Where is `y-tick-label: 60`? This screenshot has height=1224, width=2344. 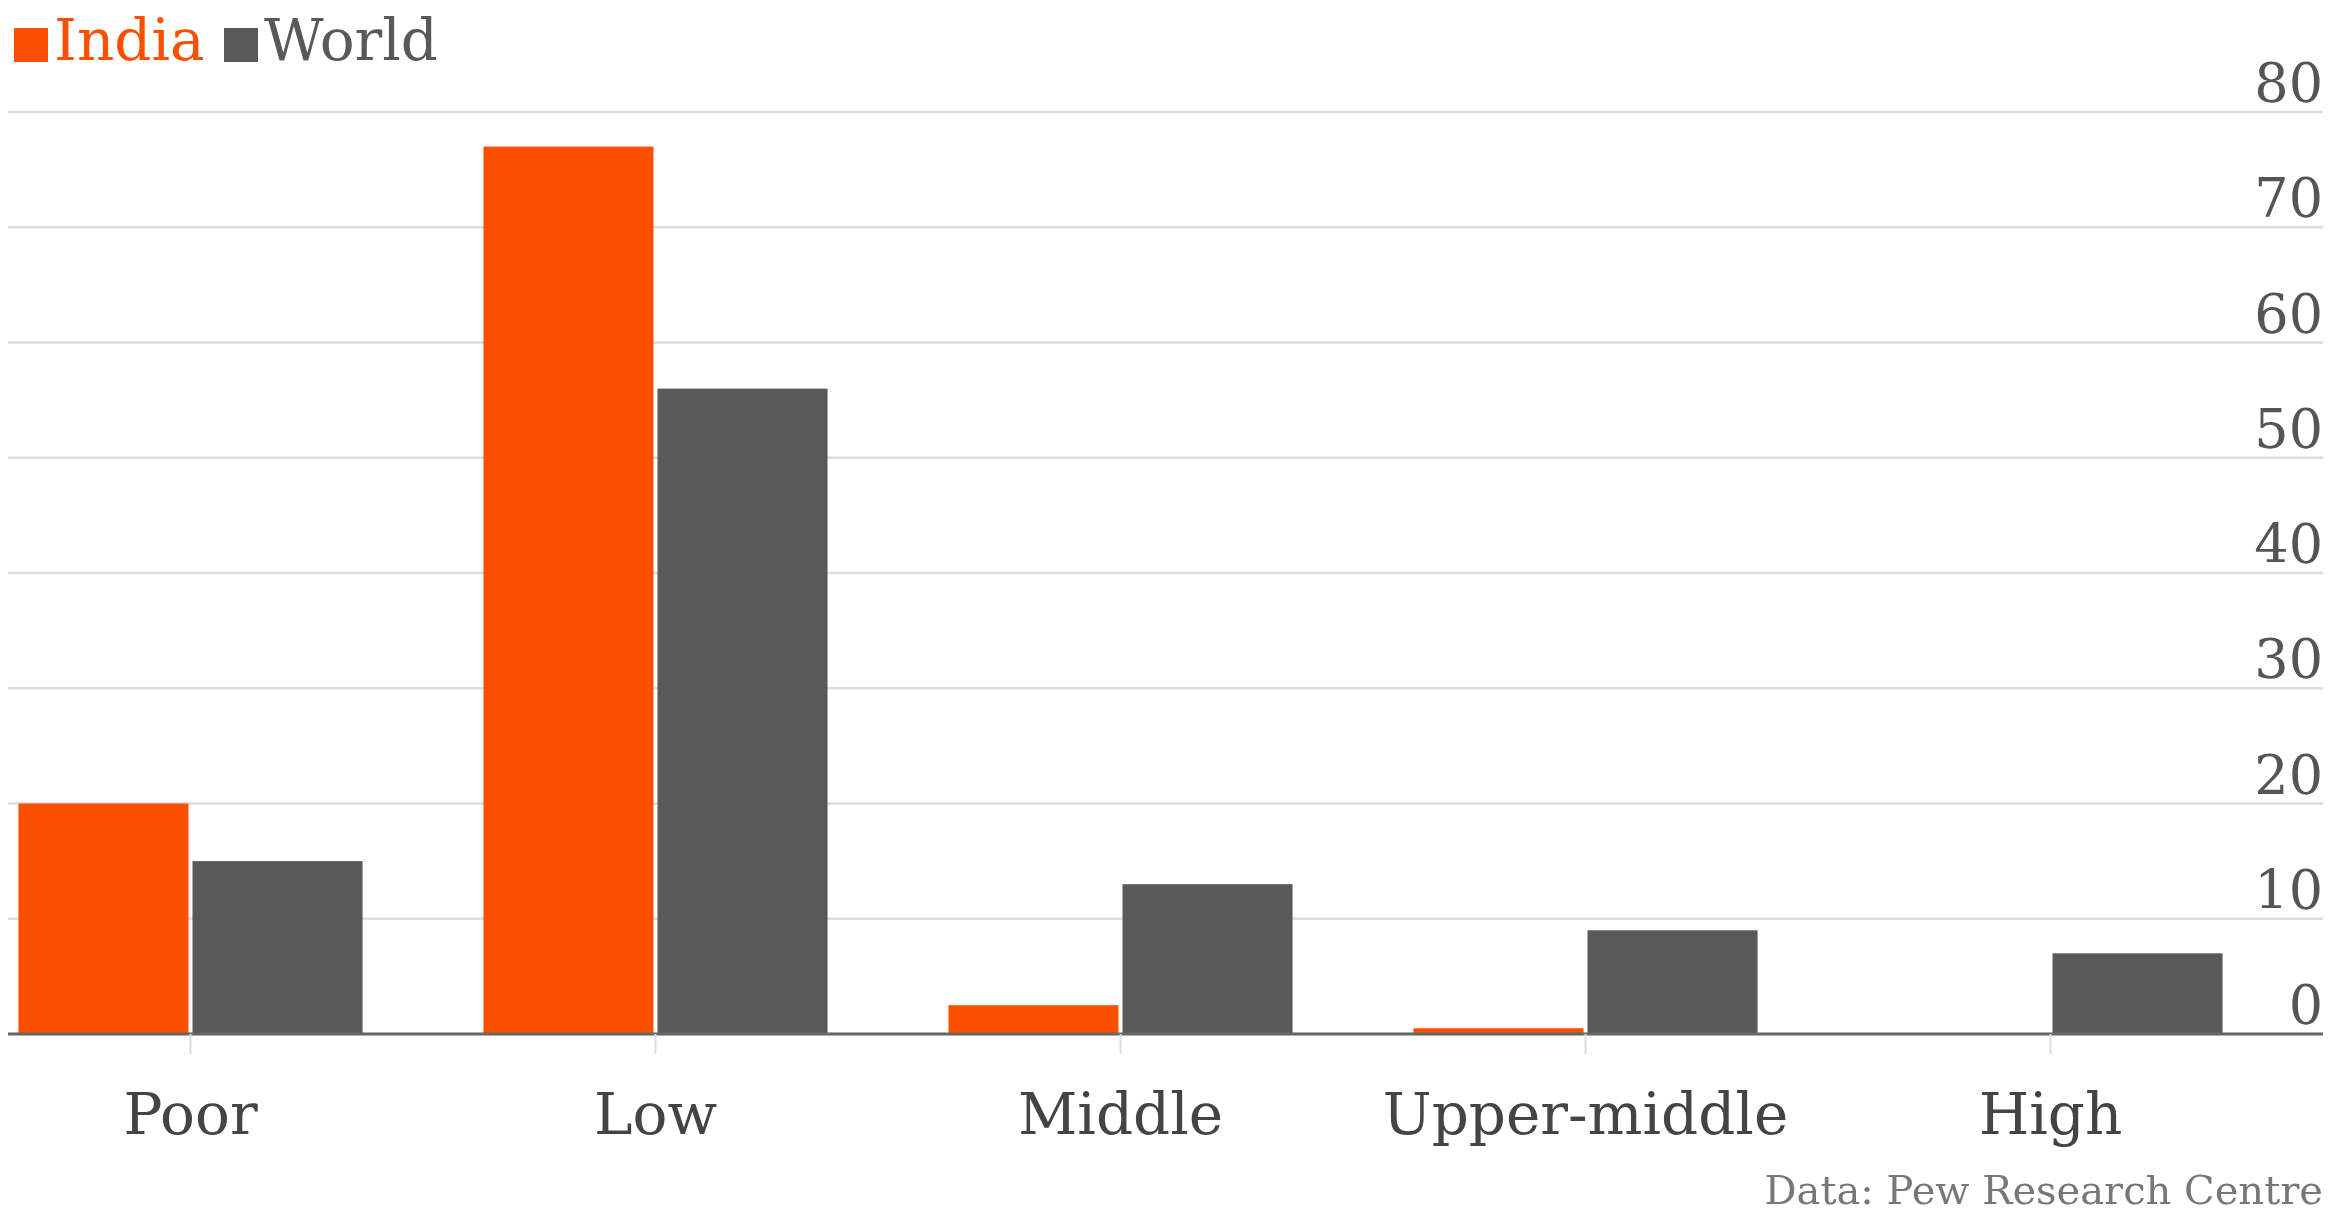 y-tick-label: 60 is located at coordinates (2288, 314).